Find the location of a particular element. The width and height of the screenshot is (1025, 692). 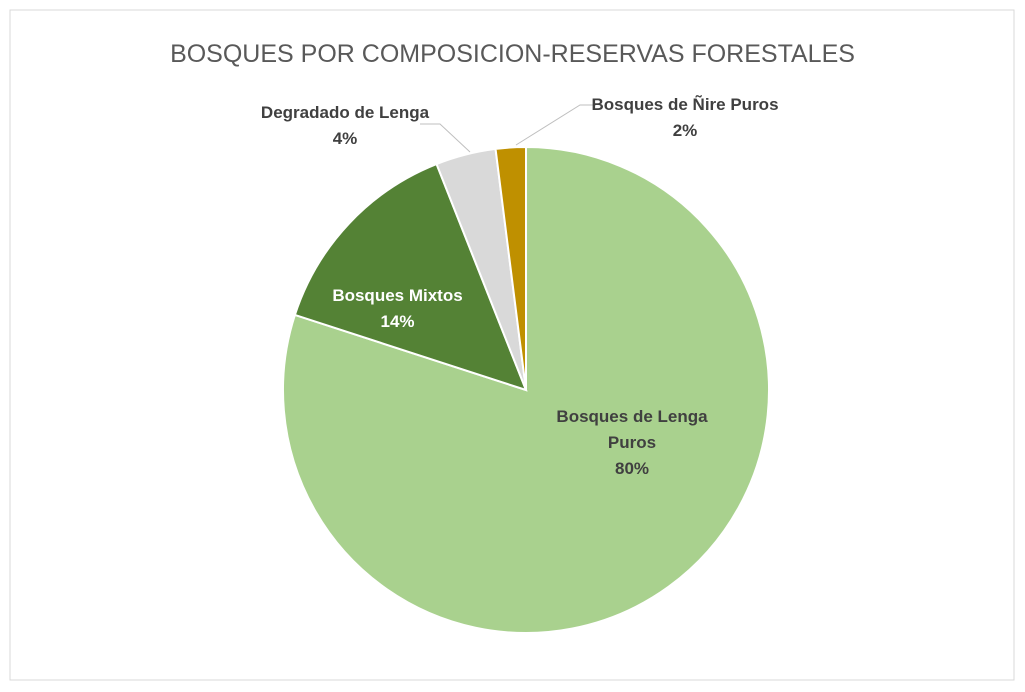

slice-value: 4% is located at coordinates (345, 138).